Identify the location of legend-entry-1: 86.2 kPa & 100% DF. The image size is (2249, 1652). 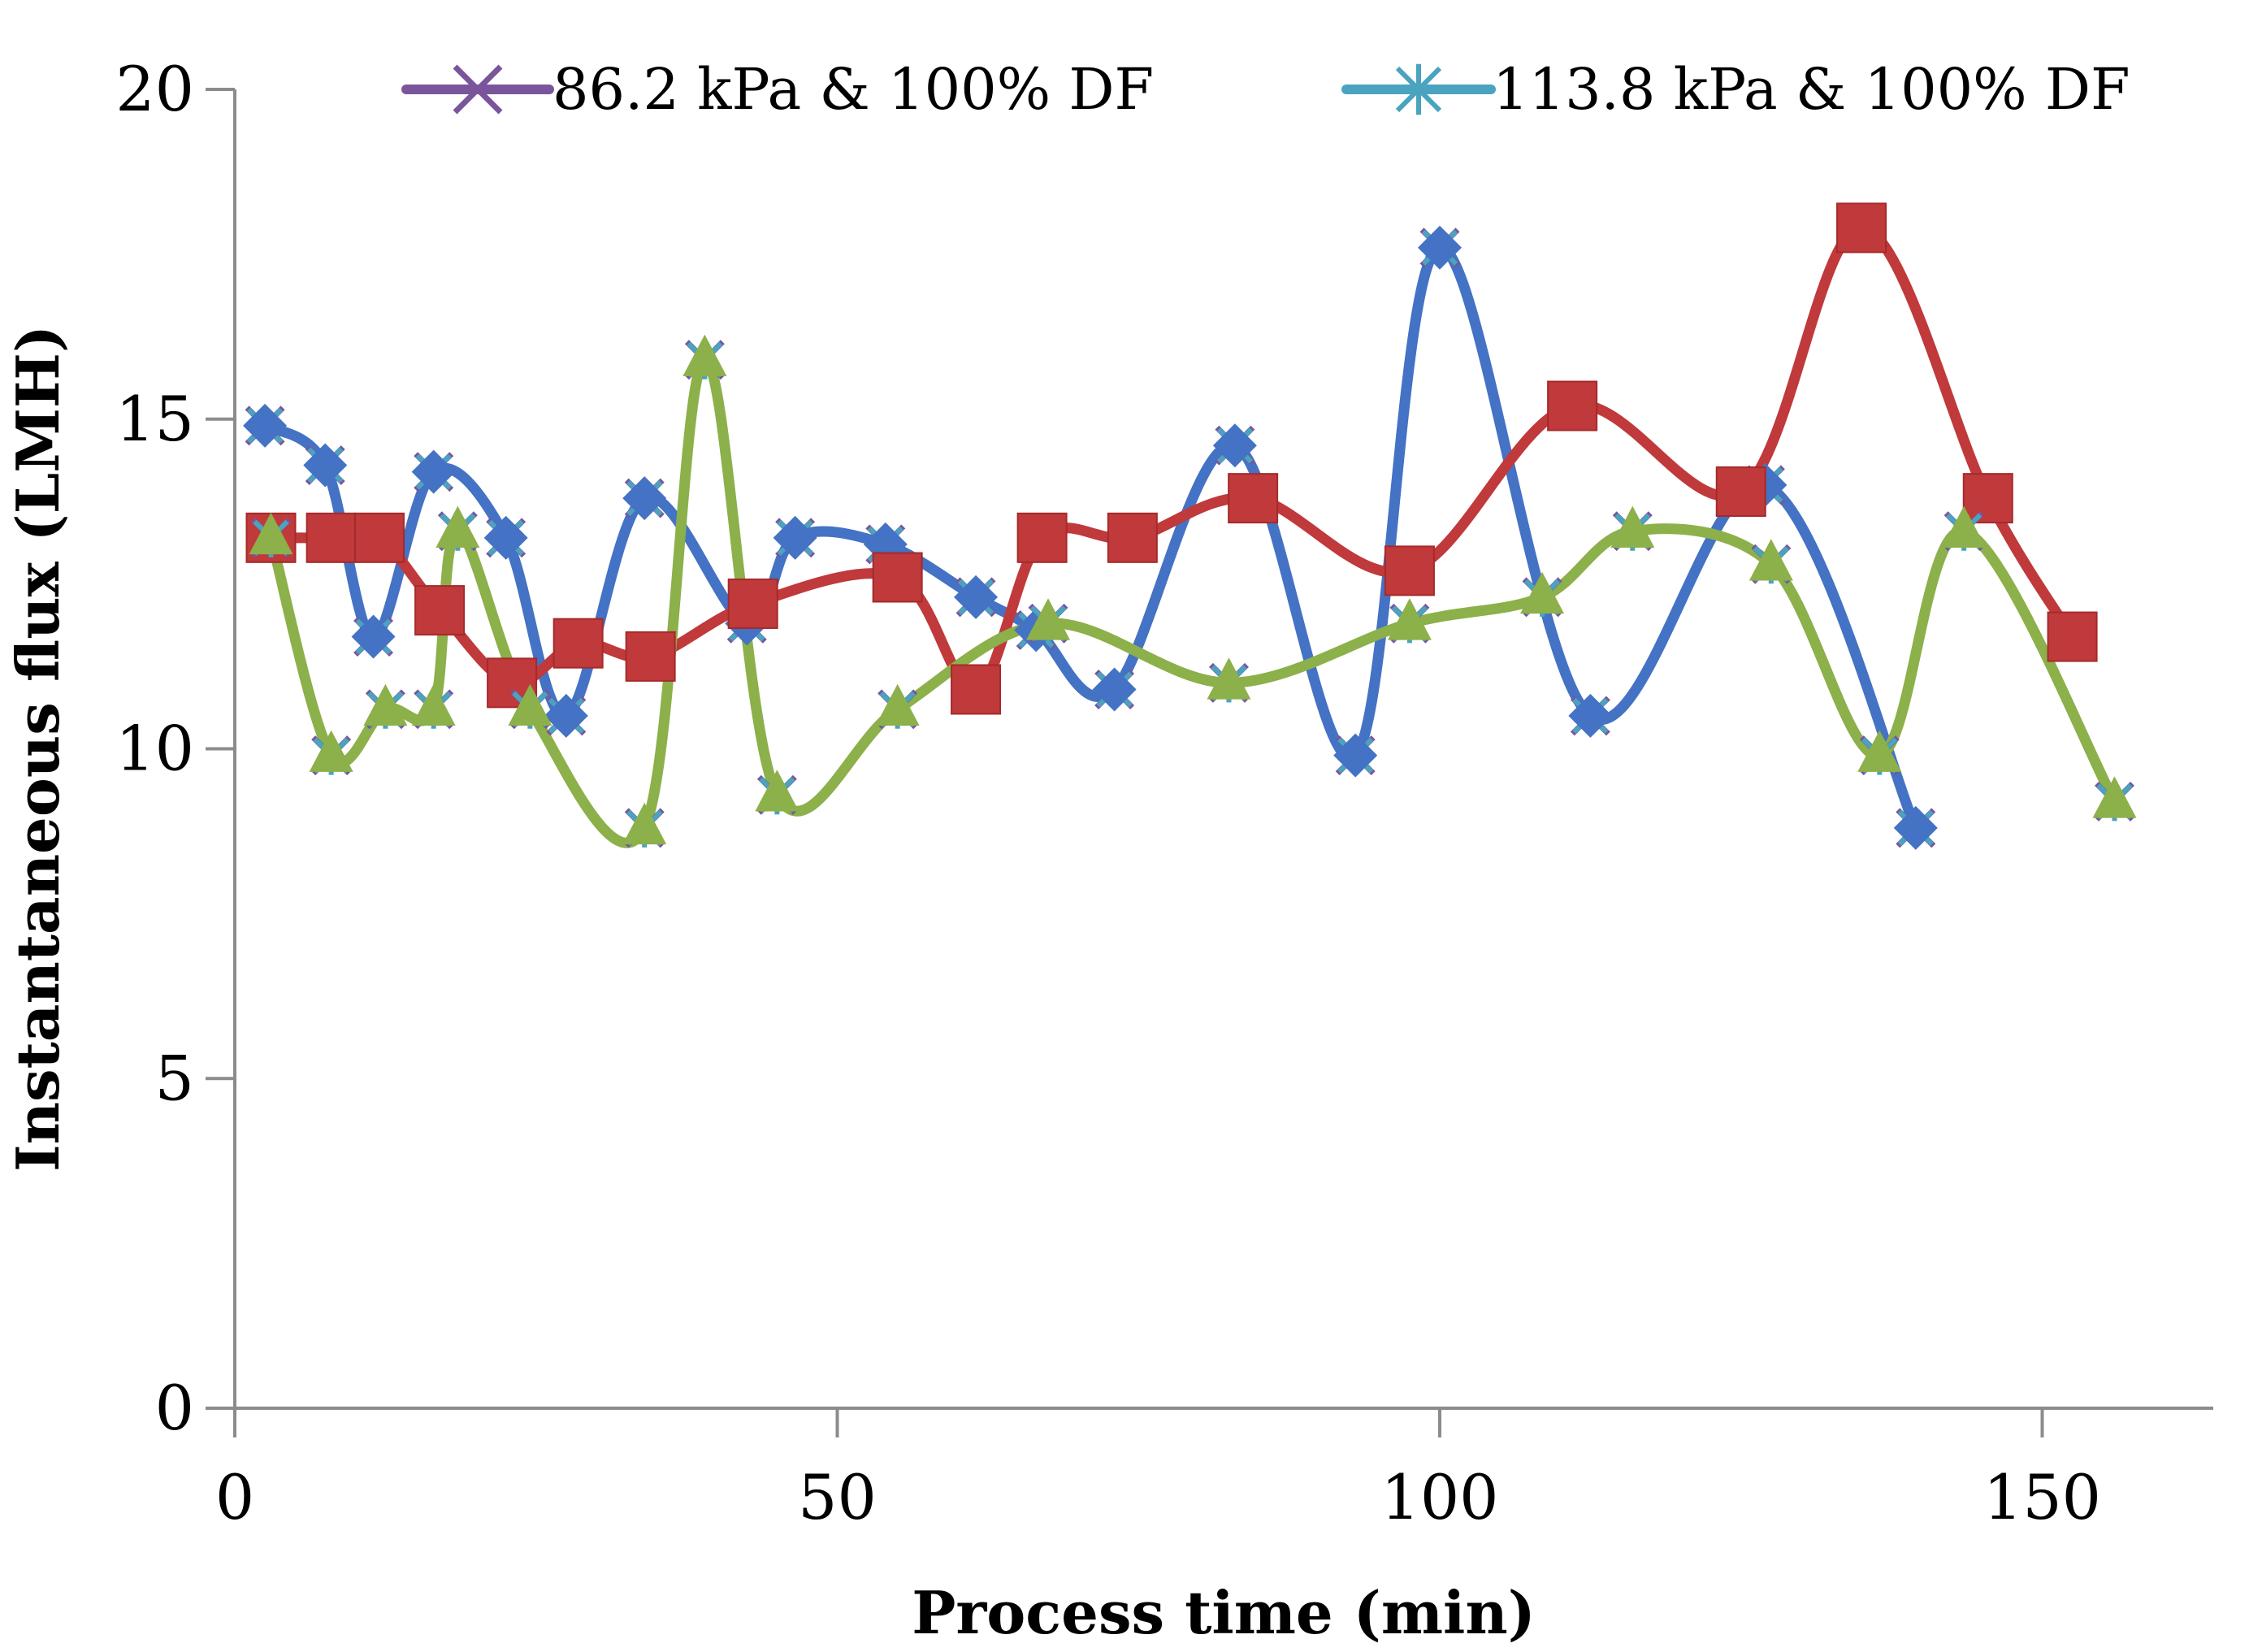
(778, 89).